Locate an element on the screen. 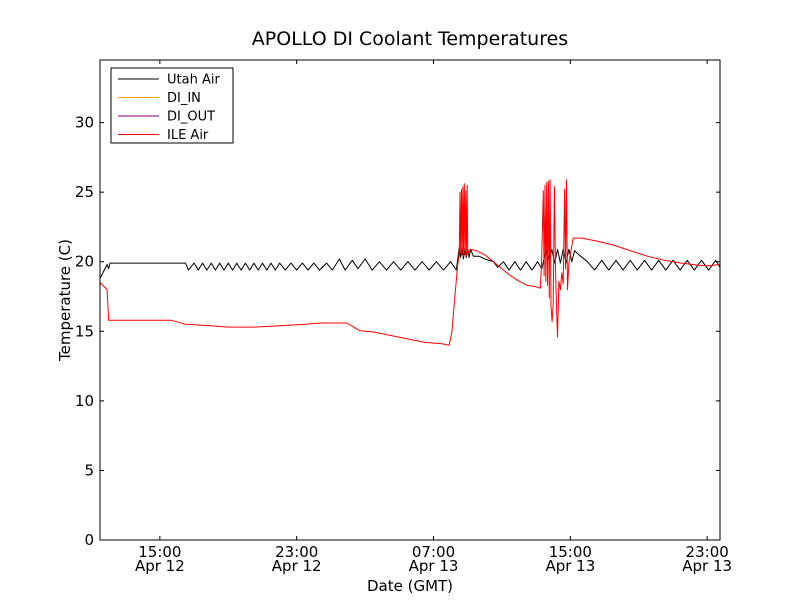  chart-title: APOLLO DI Coolant Temperatures is located at coordinates (410, 39).